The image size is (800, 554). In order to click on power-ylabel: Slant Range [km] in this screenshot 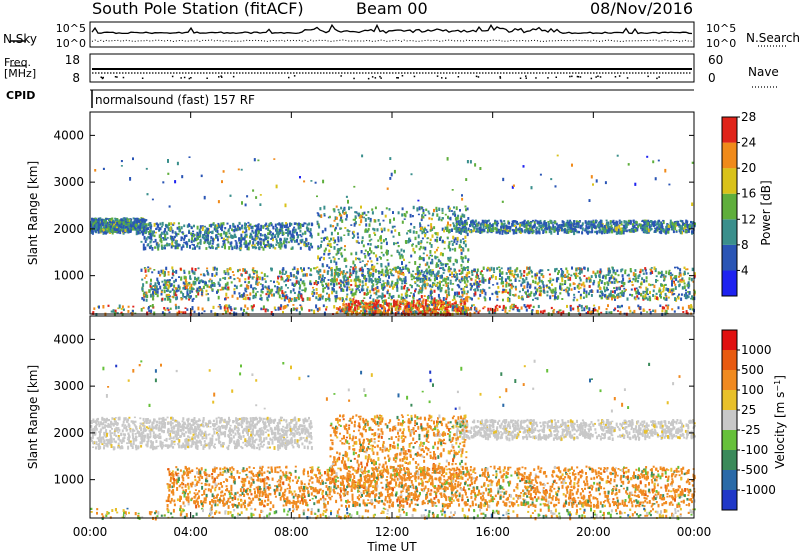, I will do `click(33, 213)`.